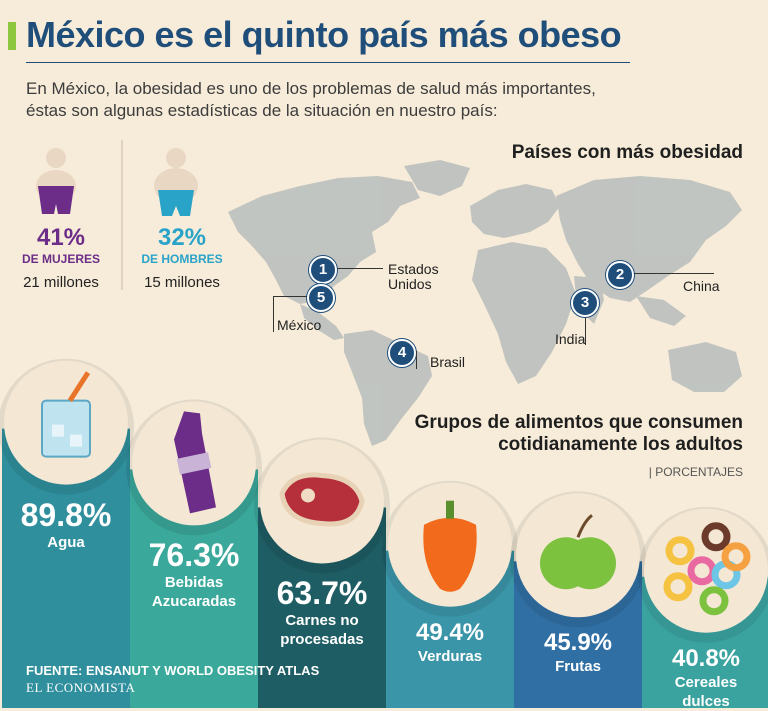 Image resolution: width=768 pixels, height=711 pixels. What do you see at coordinates (437, 178) in the screenshot?
I see `greenland-shape` at bounding box center [437, 178].